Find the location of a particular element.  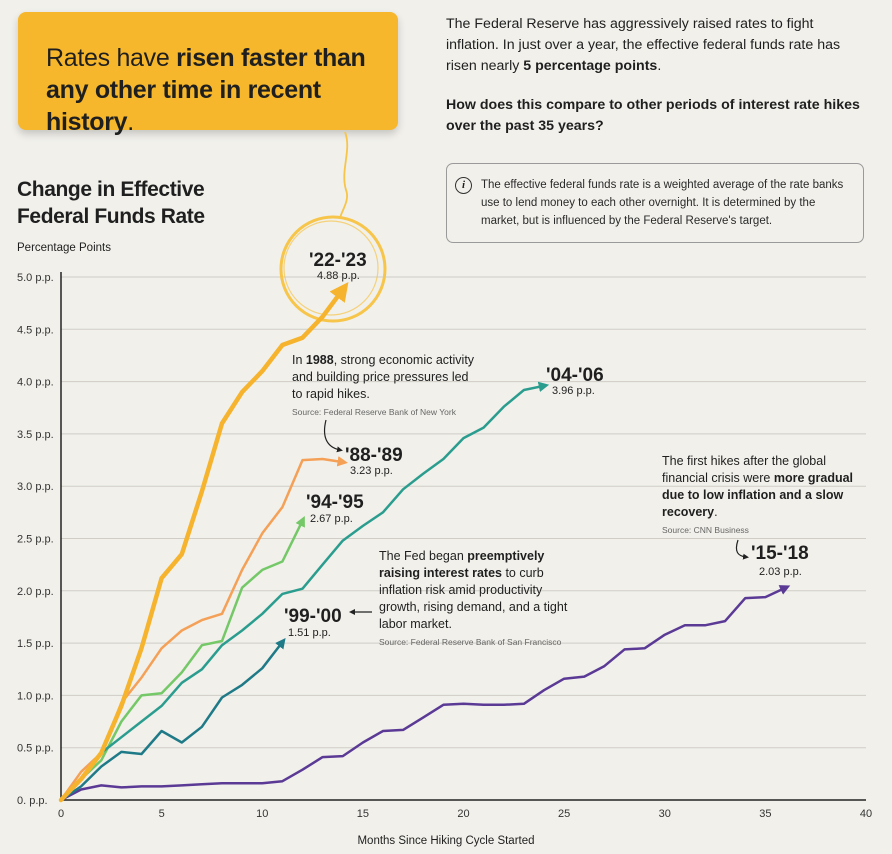

x-tick-label: 30 is located at coordinates (665, 814).